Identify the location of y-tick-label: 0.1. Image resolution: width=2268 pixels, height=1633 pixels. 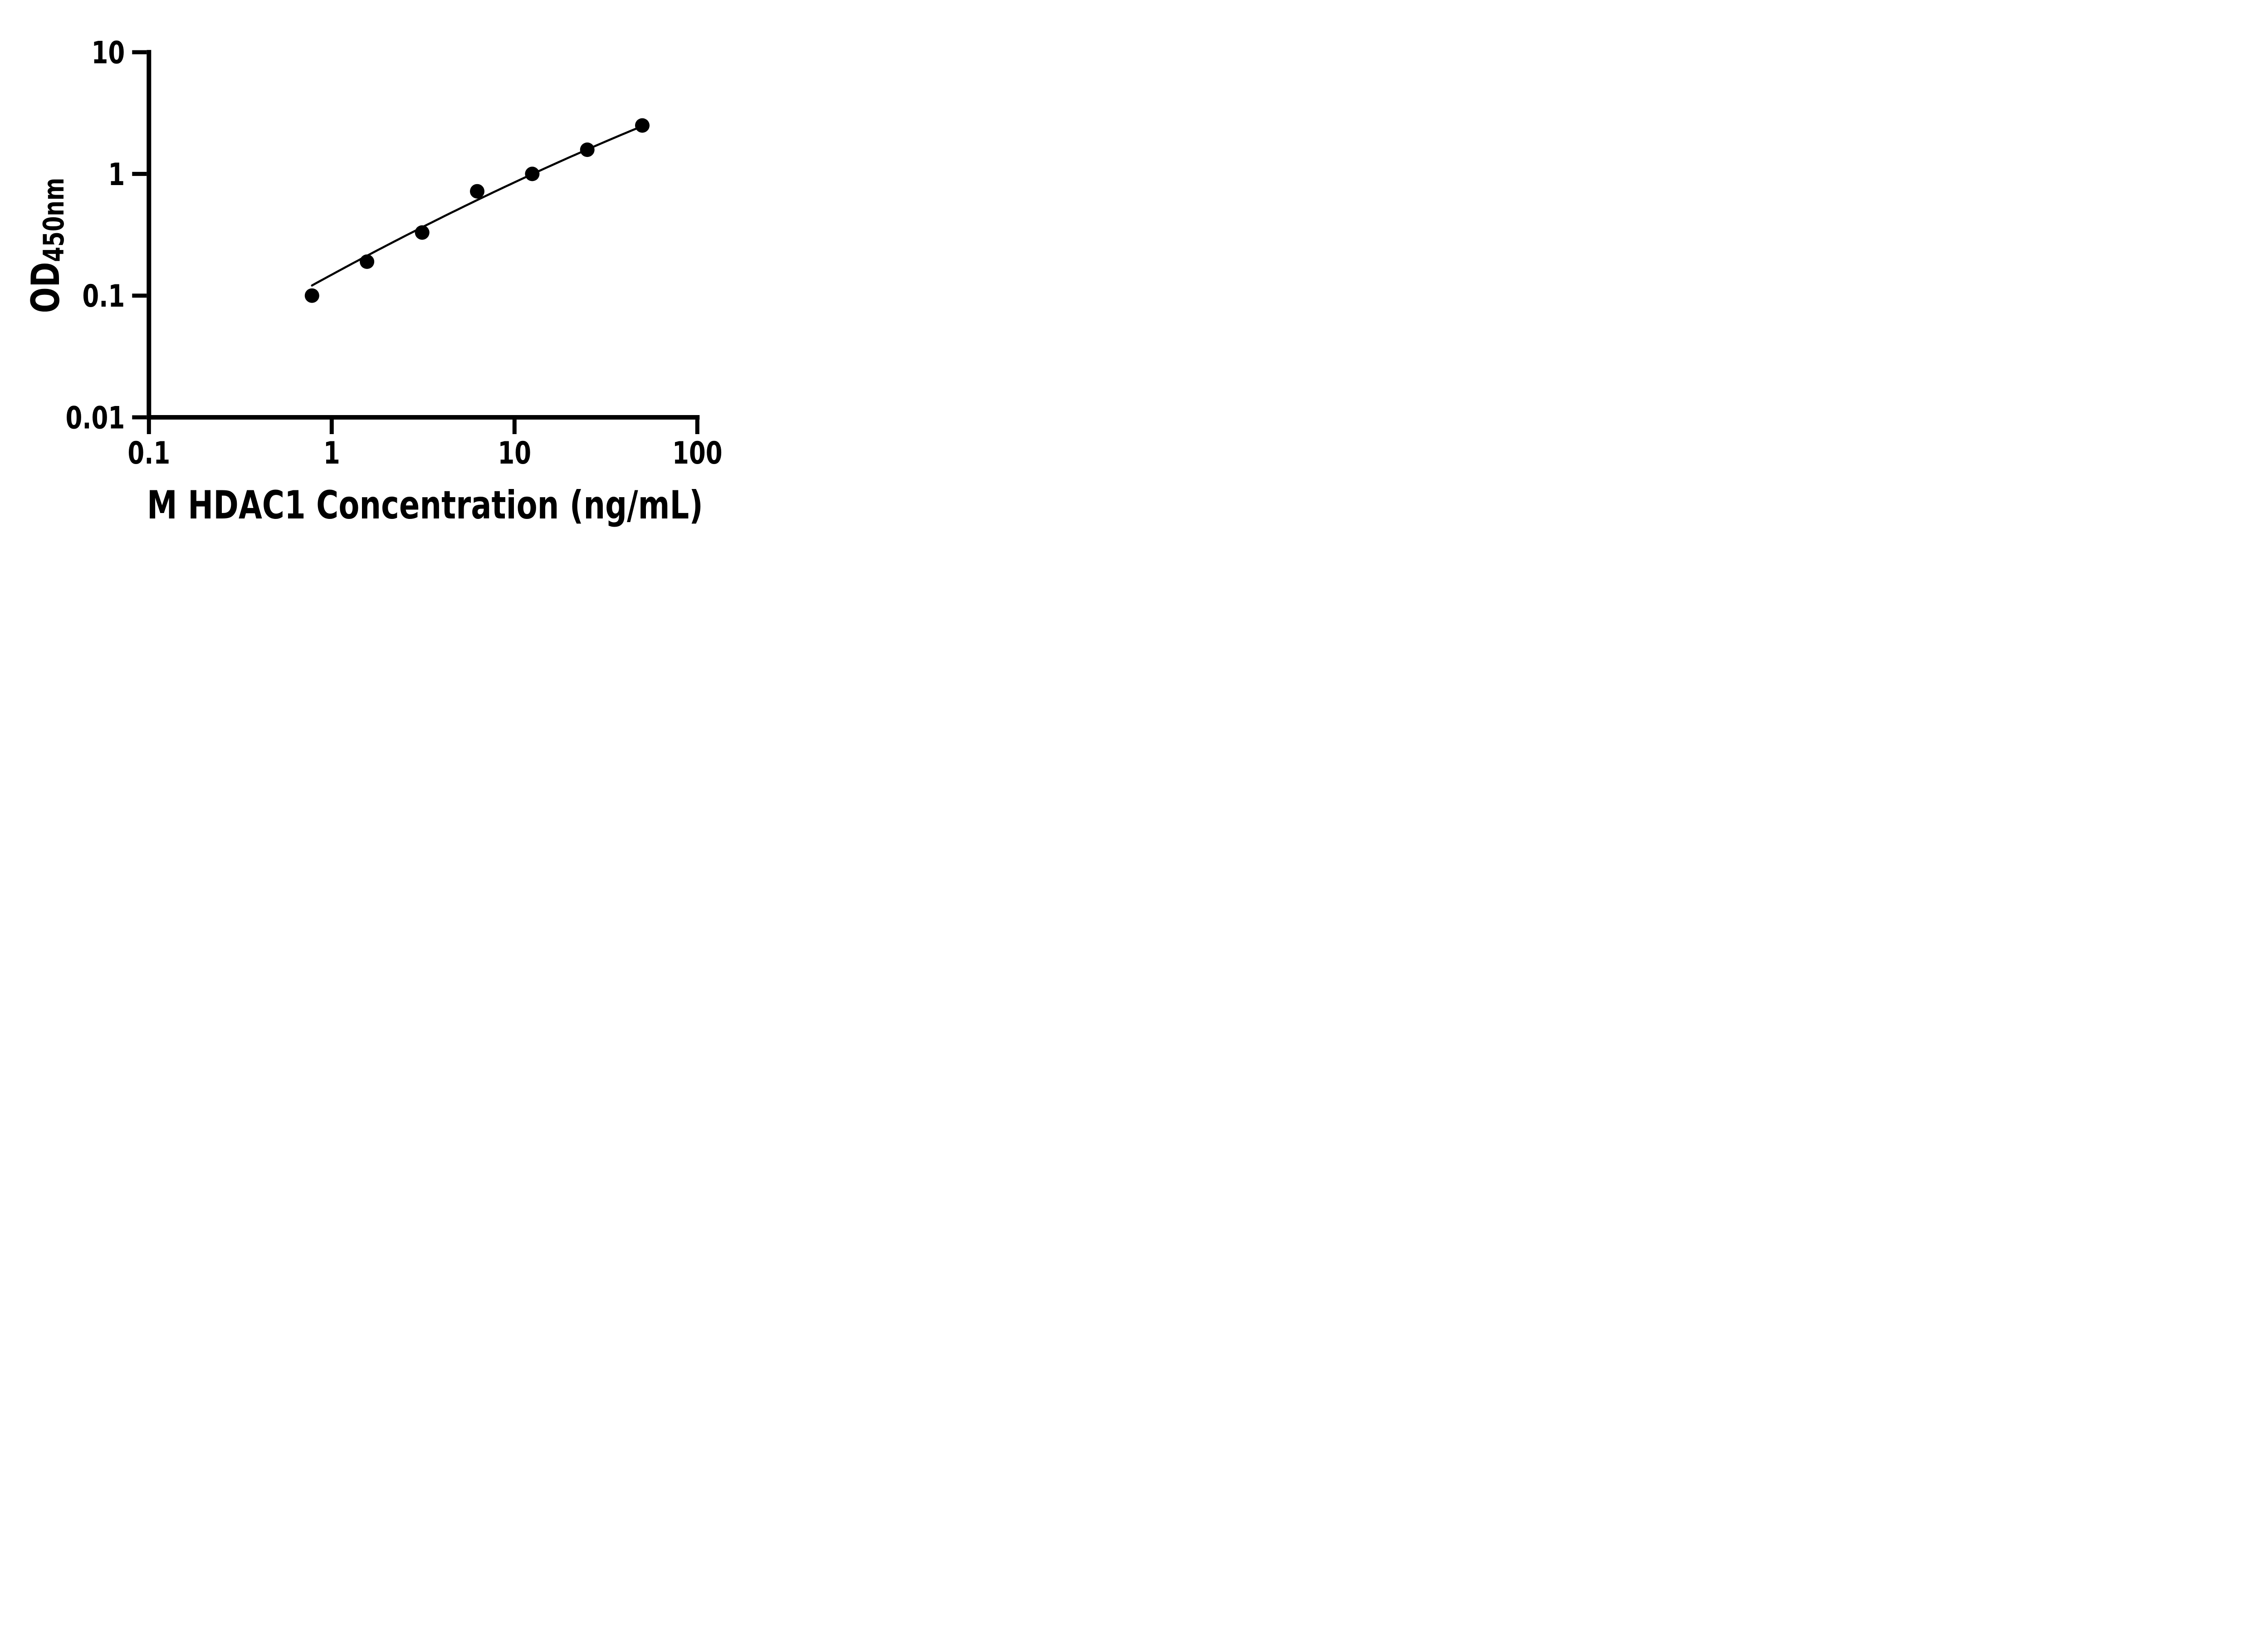
(104, 296).